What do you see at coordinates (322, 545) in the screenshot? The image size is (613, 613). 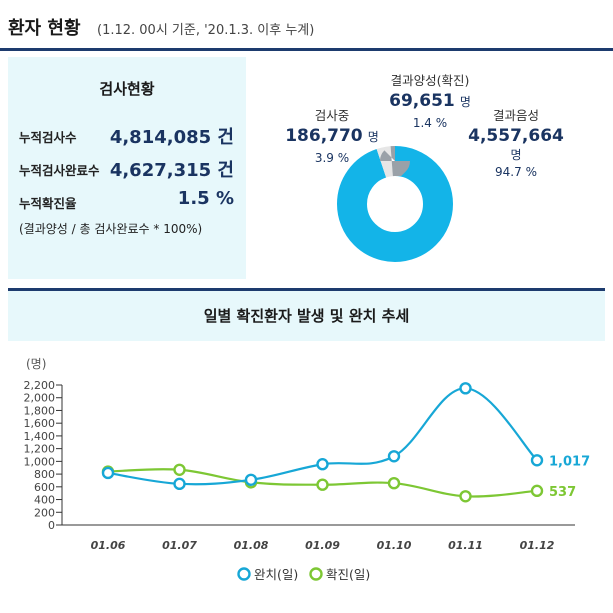 I see `x-tick-label: 01.09` at bounding box center [322, 545].